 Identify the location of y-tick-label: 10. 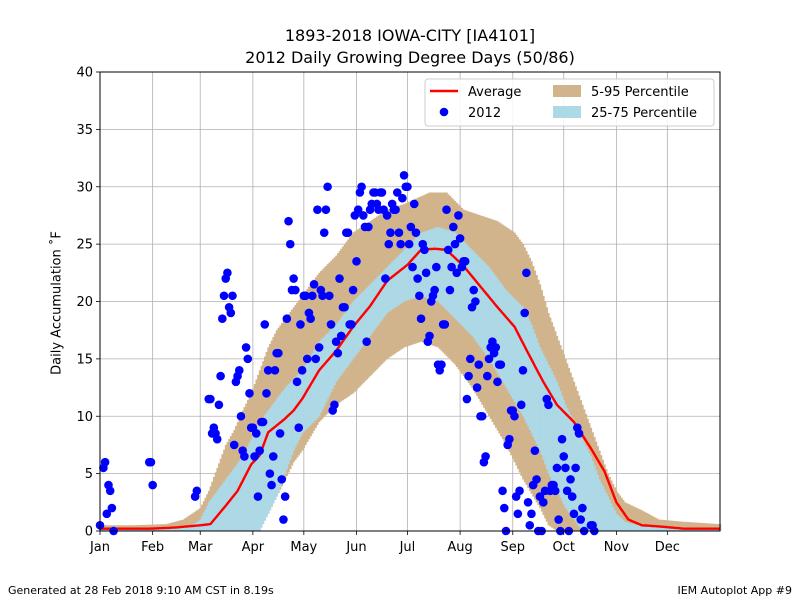
(84, 417).